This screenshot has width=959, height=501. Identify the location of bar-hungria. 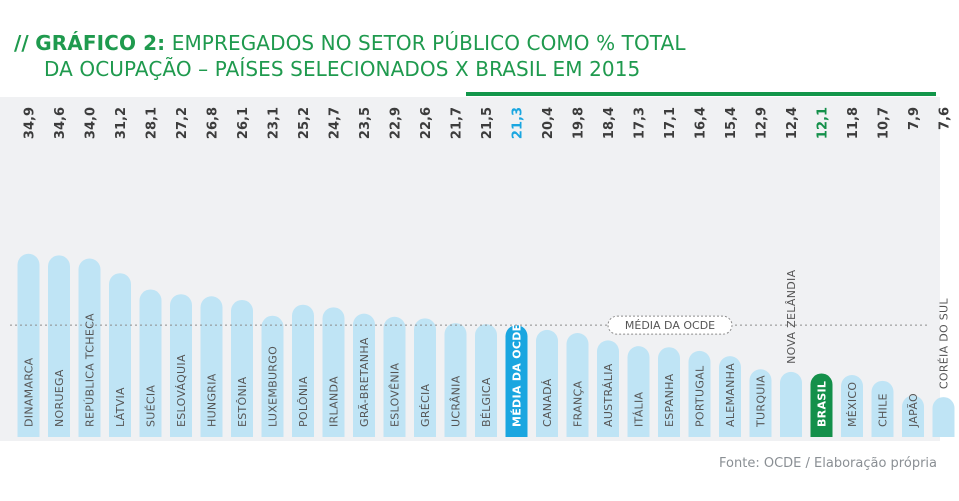
(211, 366).